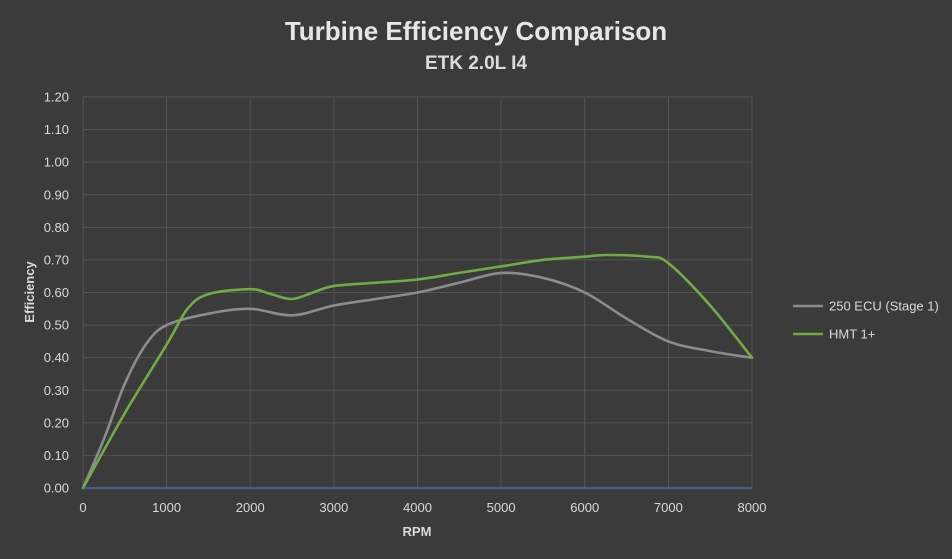 The height and width of the screenshot is (559, 952). What do you see at coordinates (56, 129) in the screenshot?
I see `y-tick-label: 1.10` at bounding box center [56, 129].